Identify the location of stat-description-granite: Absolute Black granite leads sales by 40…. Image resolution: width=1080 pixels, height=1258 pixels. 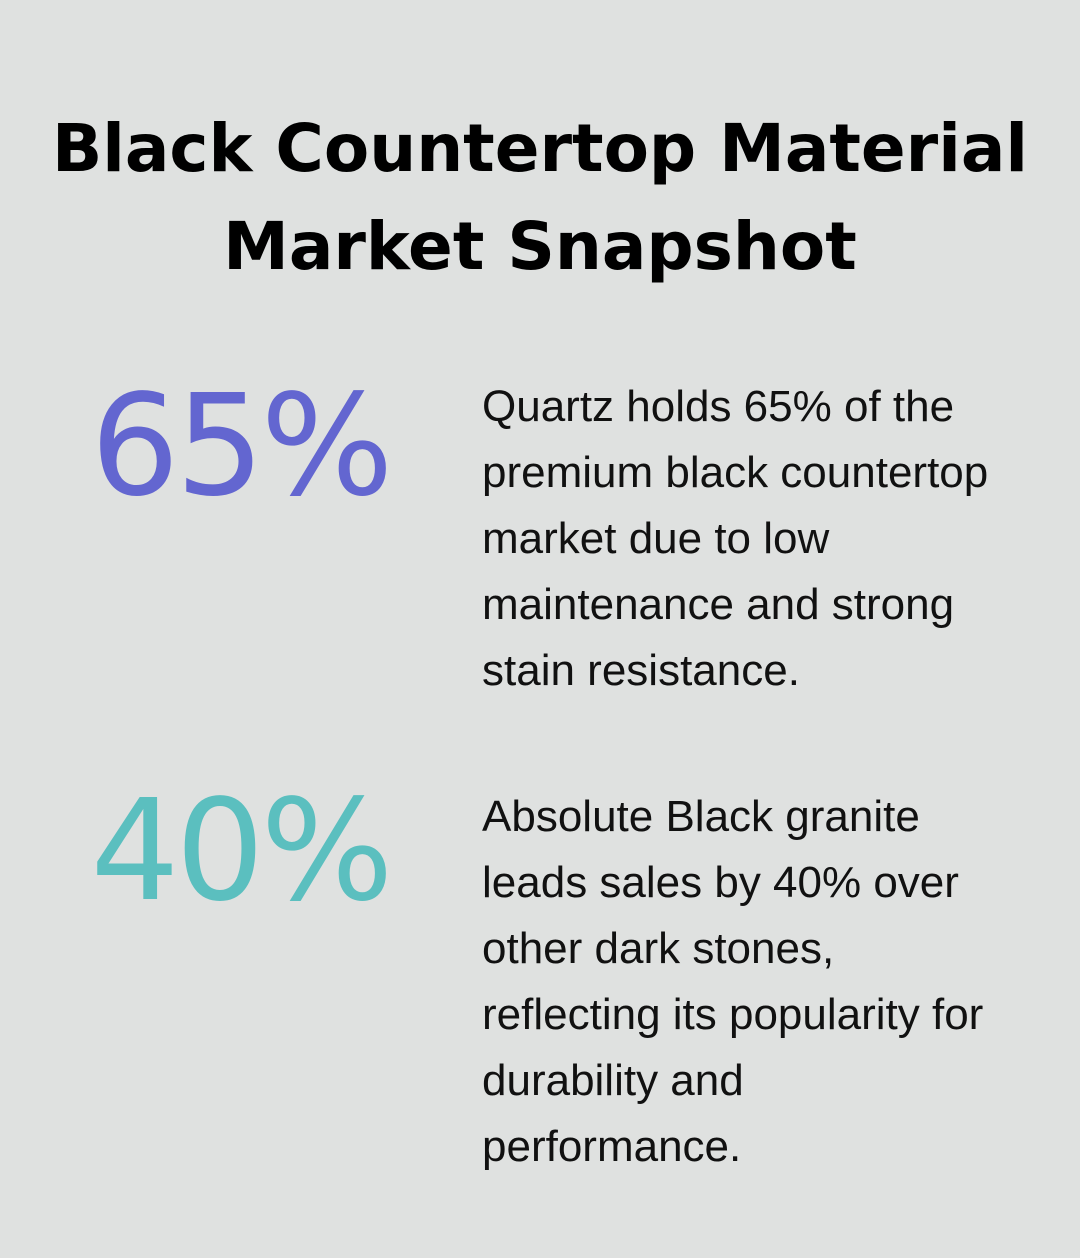
(733, 981).